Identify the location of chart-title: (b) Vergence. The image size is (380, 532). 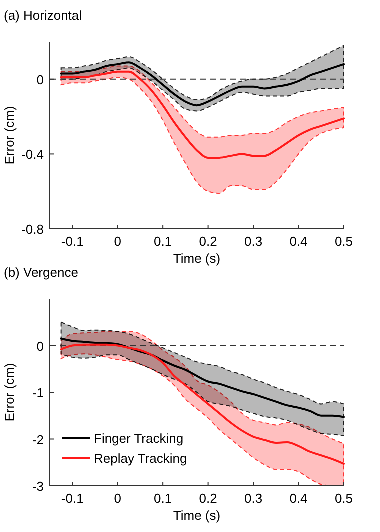
(41, 272).